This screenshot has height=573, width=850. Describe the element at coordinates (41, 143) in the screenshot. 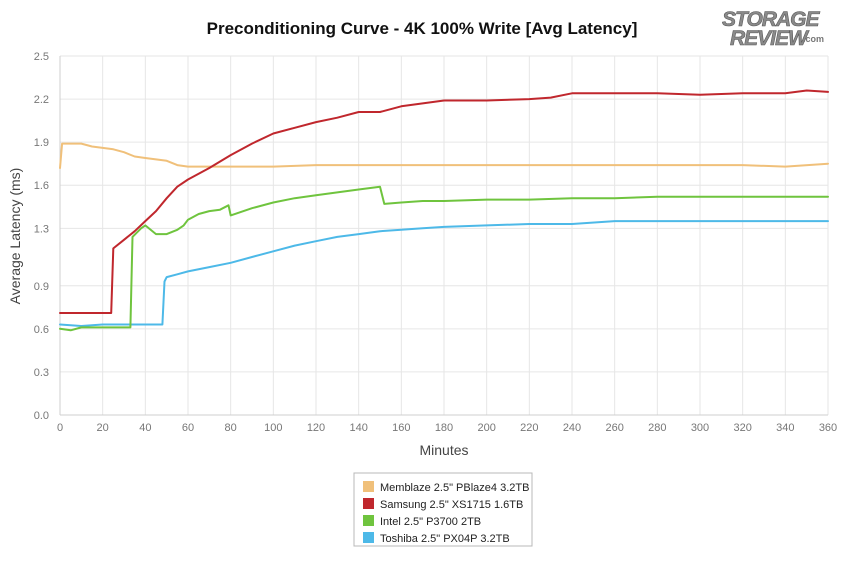

I see `y-tick-label: 1.9` at that location.